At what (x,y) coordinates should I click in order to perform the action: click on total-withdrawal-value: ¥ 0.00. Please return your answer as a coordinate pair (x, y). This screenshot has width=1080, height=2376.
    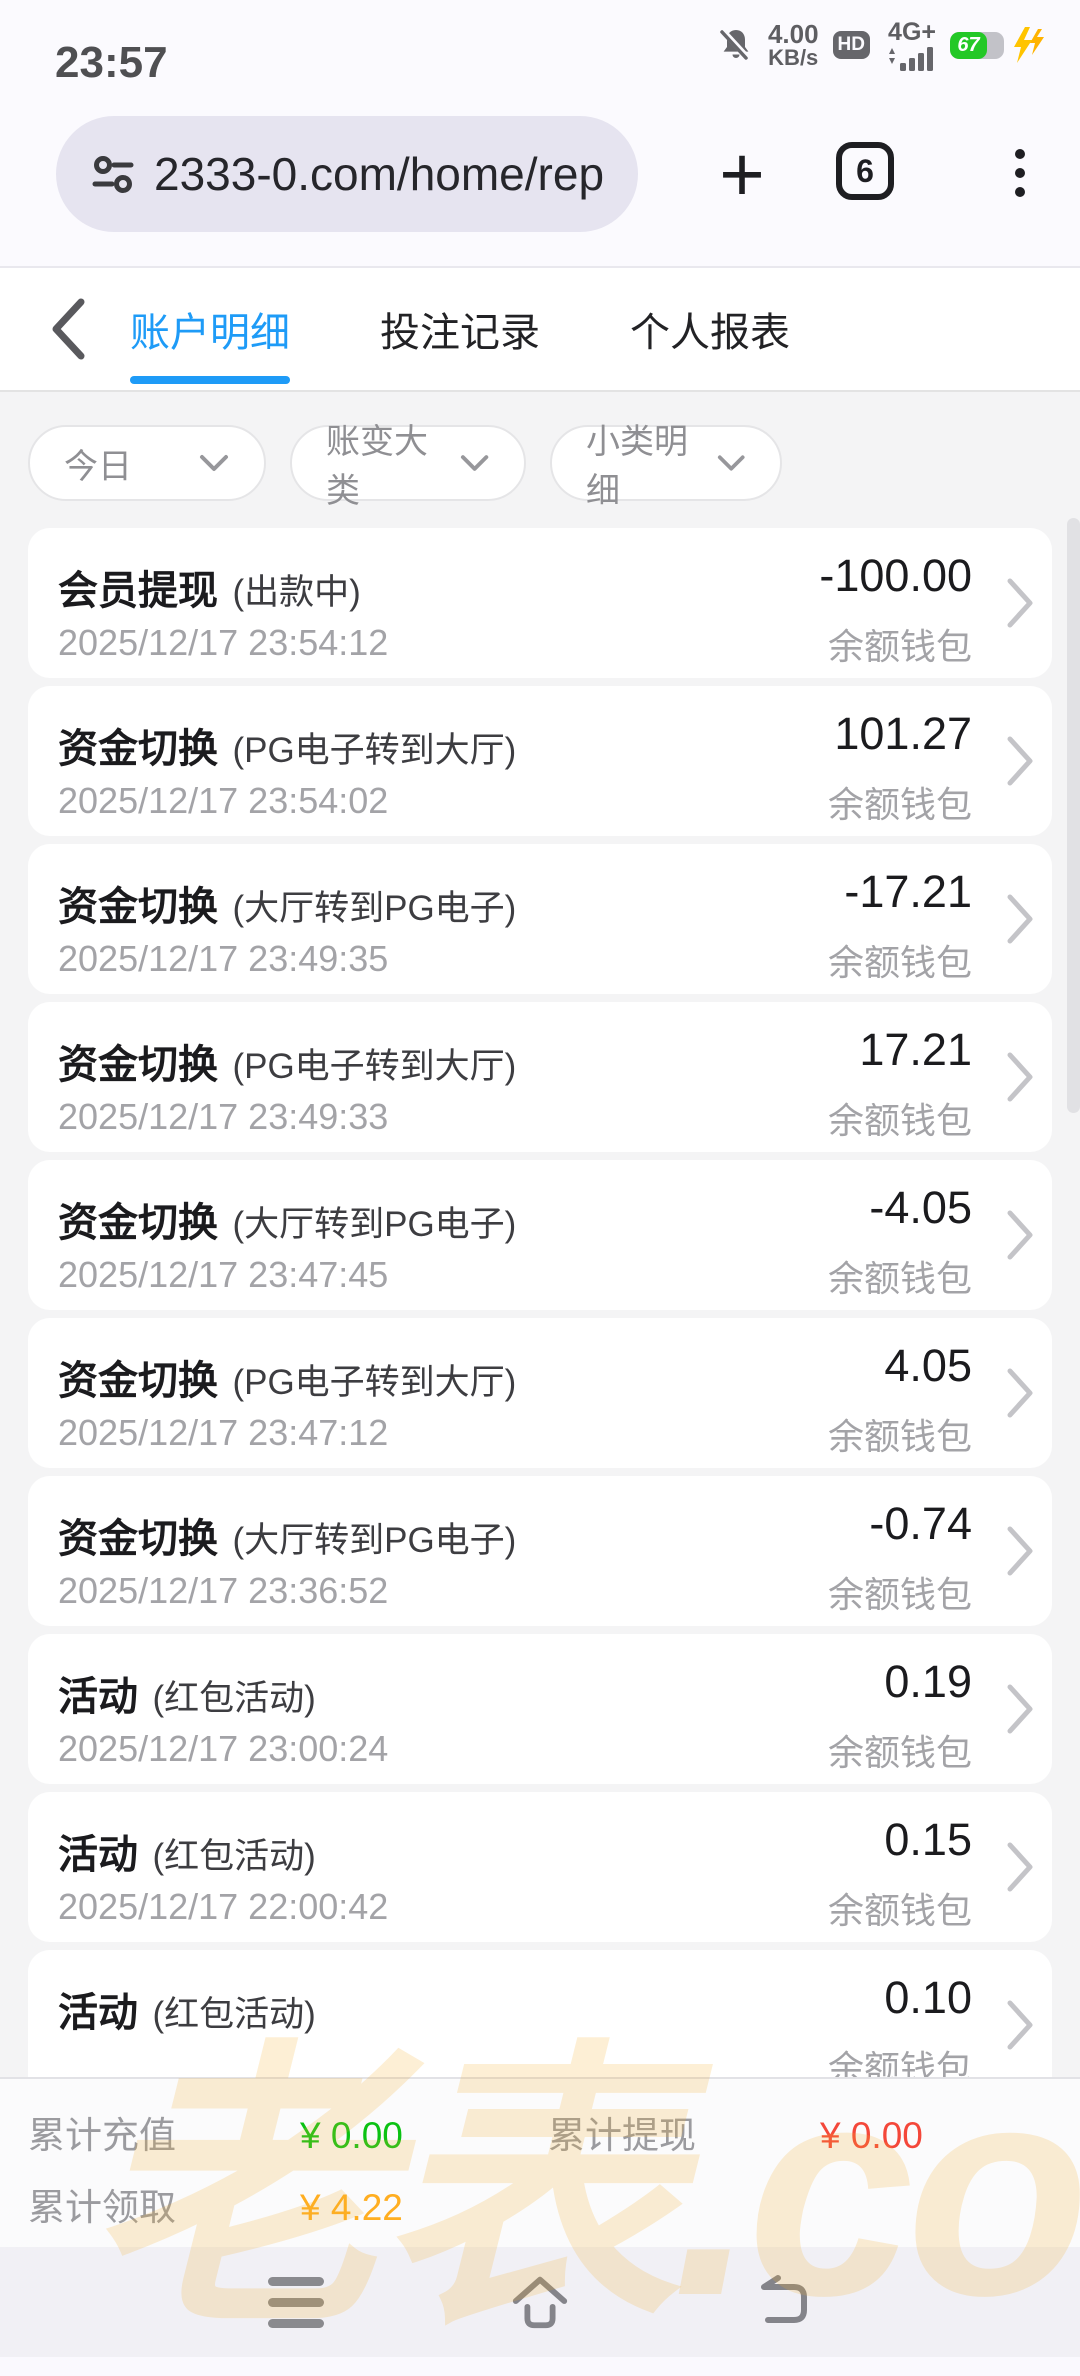
    Looking at the image, I should click on (871, 2135).